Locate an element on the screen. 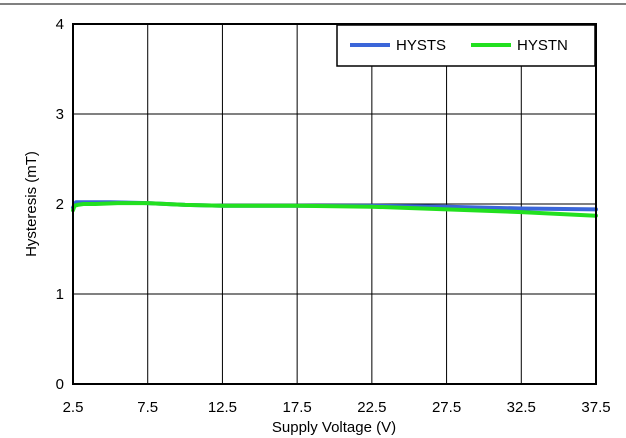  y-tick-label: 1 is located at coordinates (60, 294).